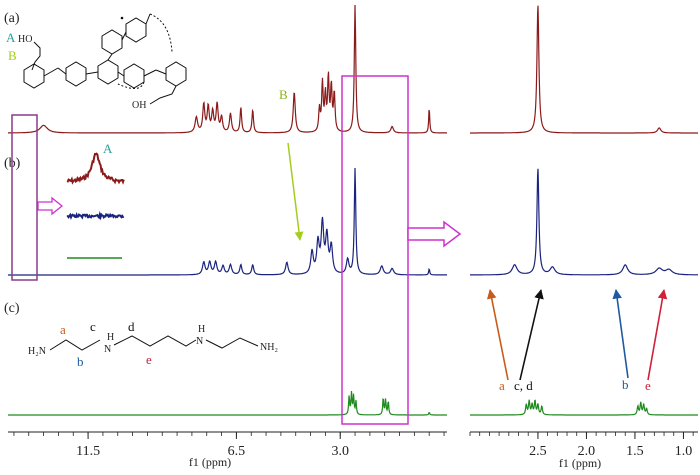  Describe the element at coordinates (584, 222) in the screenshot. I see `spectrum-zoom-b` at that location.